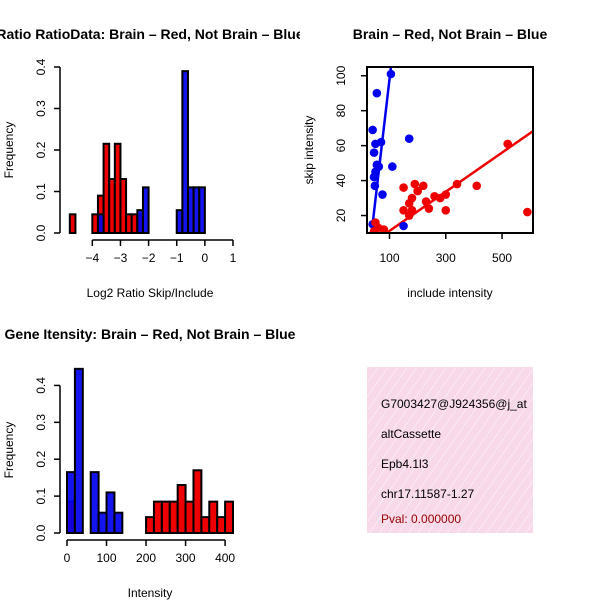  I want to click on scatter-axes: 100 300 500 20 40 60 80 100, so click(423, 165).